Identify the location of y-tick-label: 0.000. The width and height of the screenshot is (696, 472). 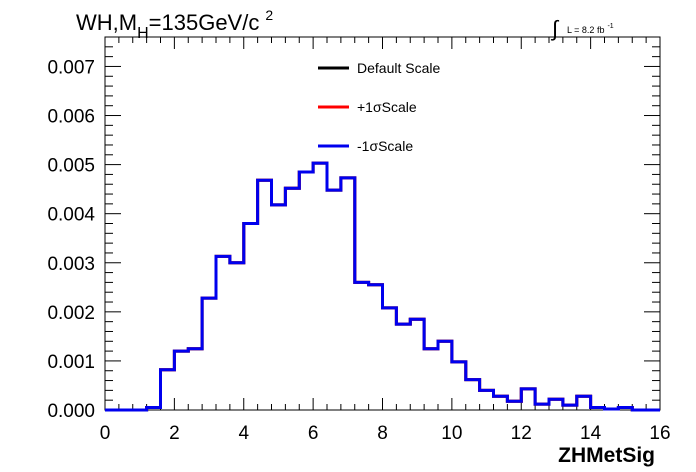
(71, 411).